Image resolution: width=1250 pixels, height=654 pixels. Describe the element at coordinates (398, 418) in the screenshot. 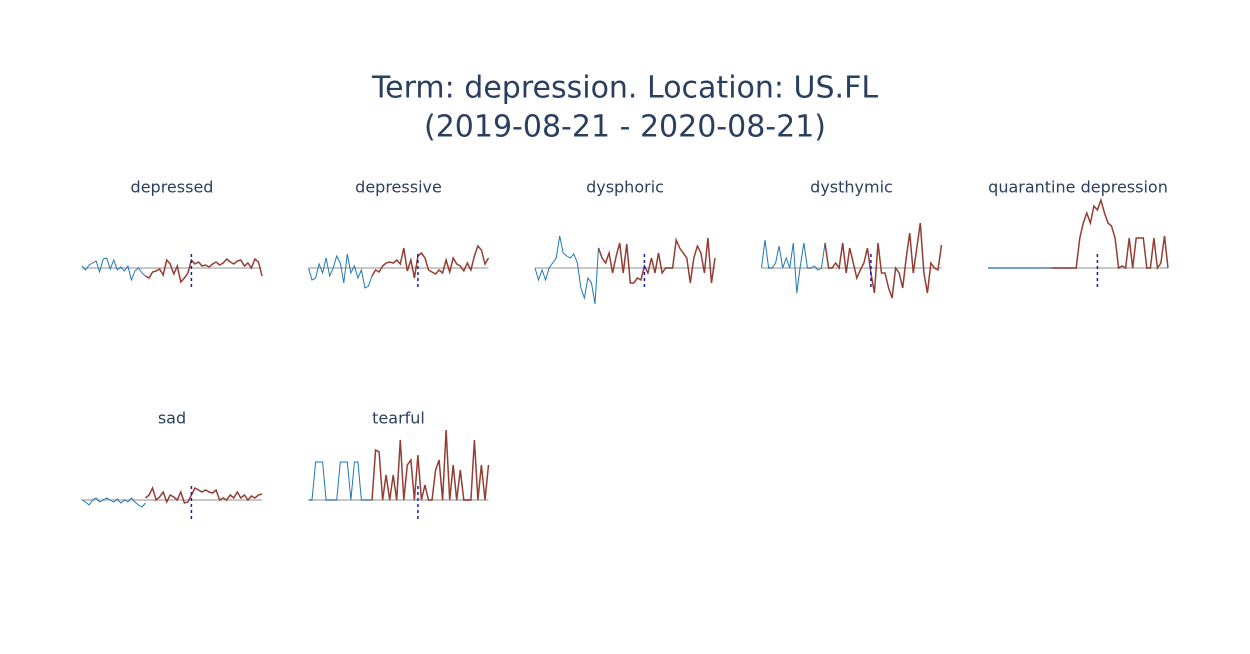

I see `subplot-title: tearful` at that location.